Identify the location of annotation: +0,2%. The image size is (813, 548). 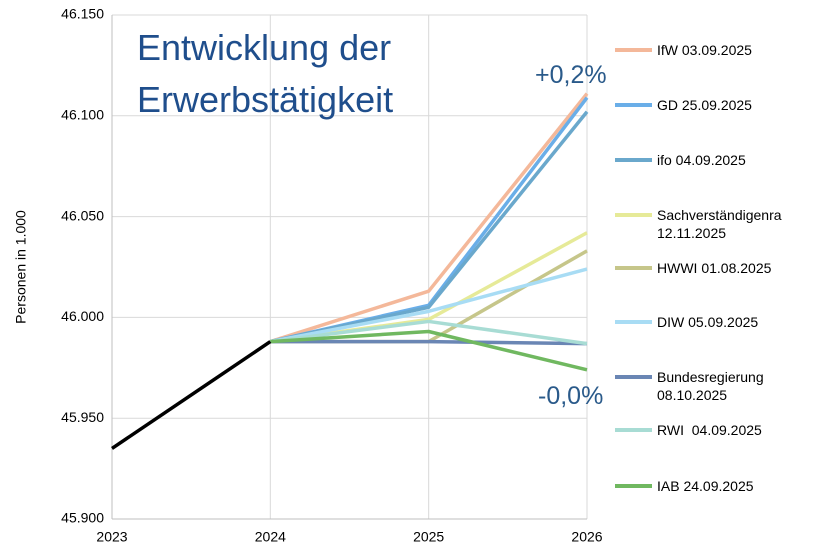
(571, 75).